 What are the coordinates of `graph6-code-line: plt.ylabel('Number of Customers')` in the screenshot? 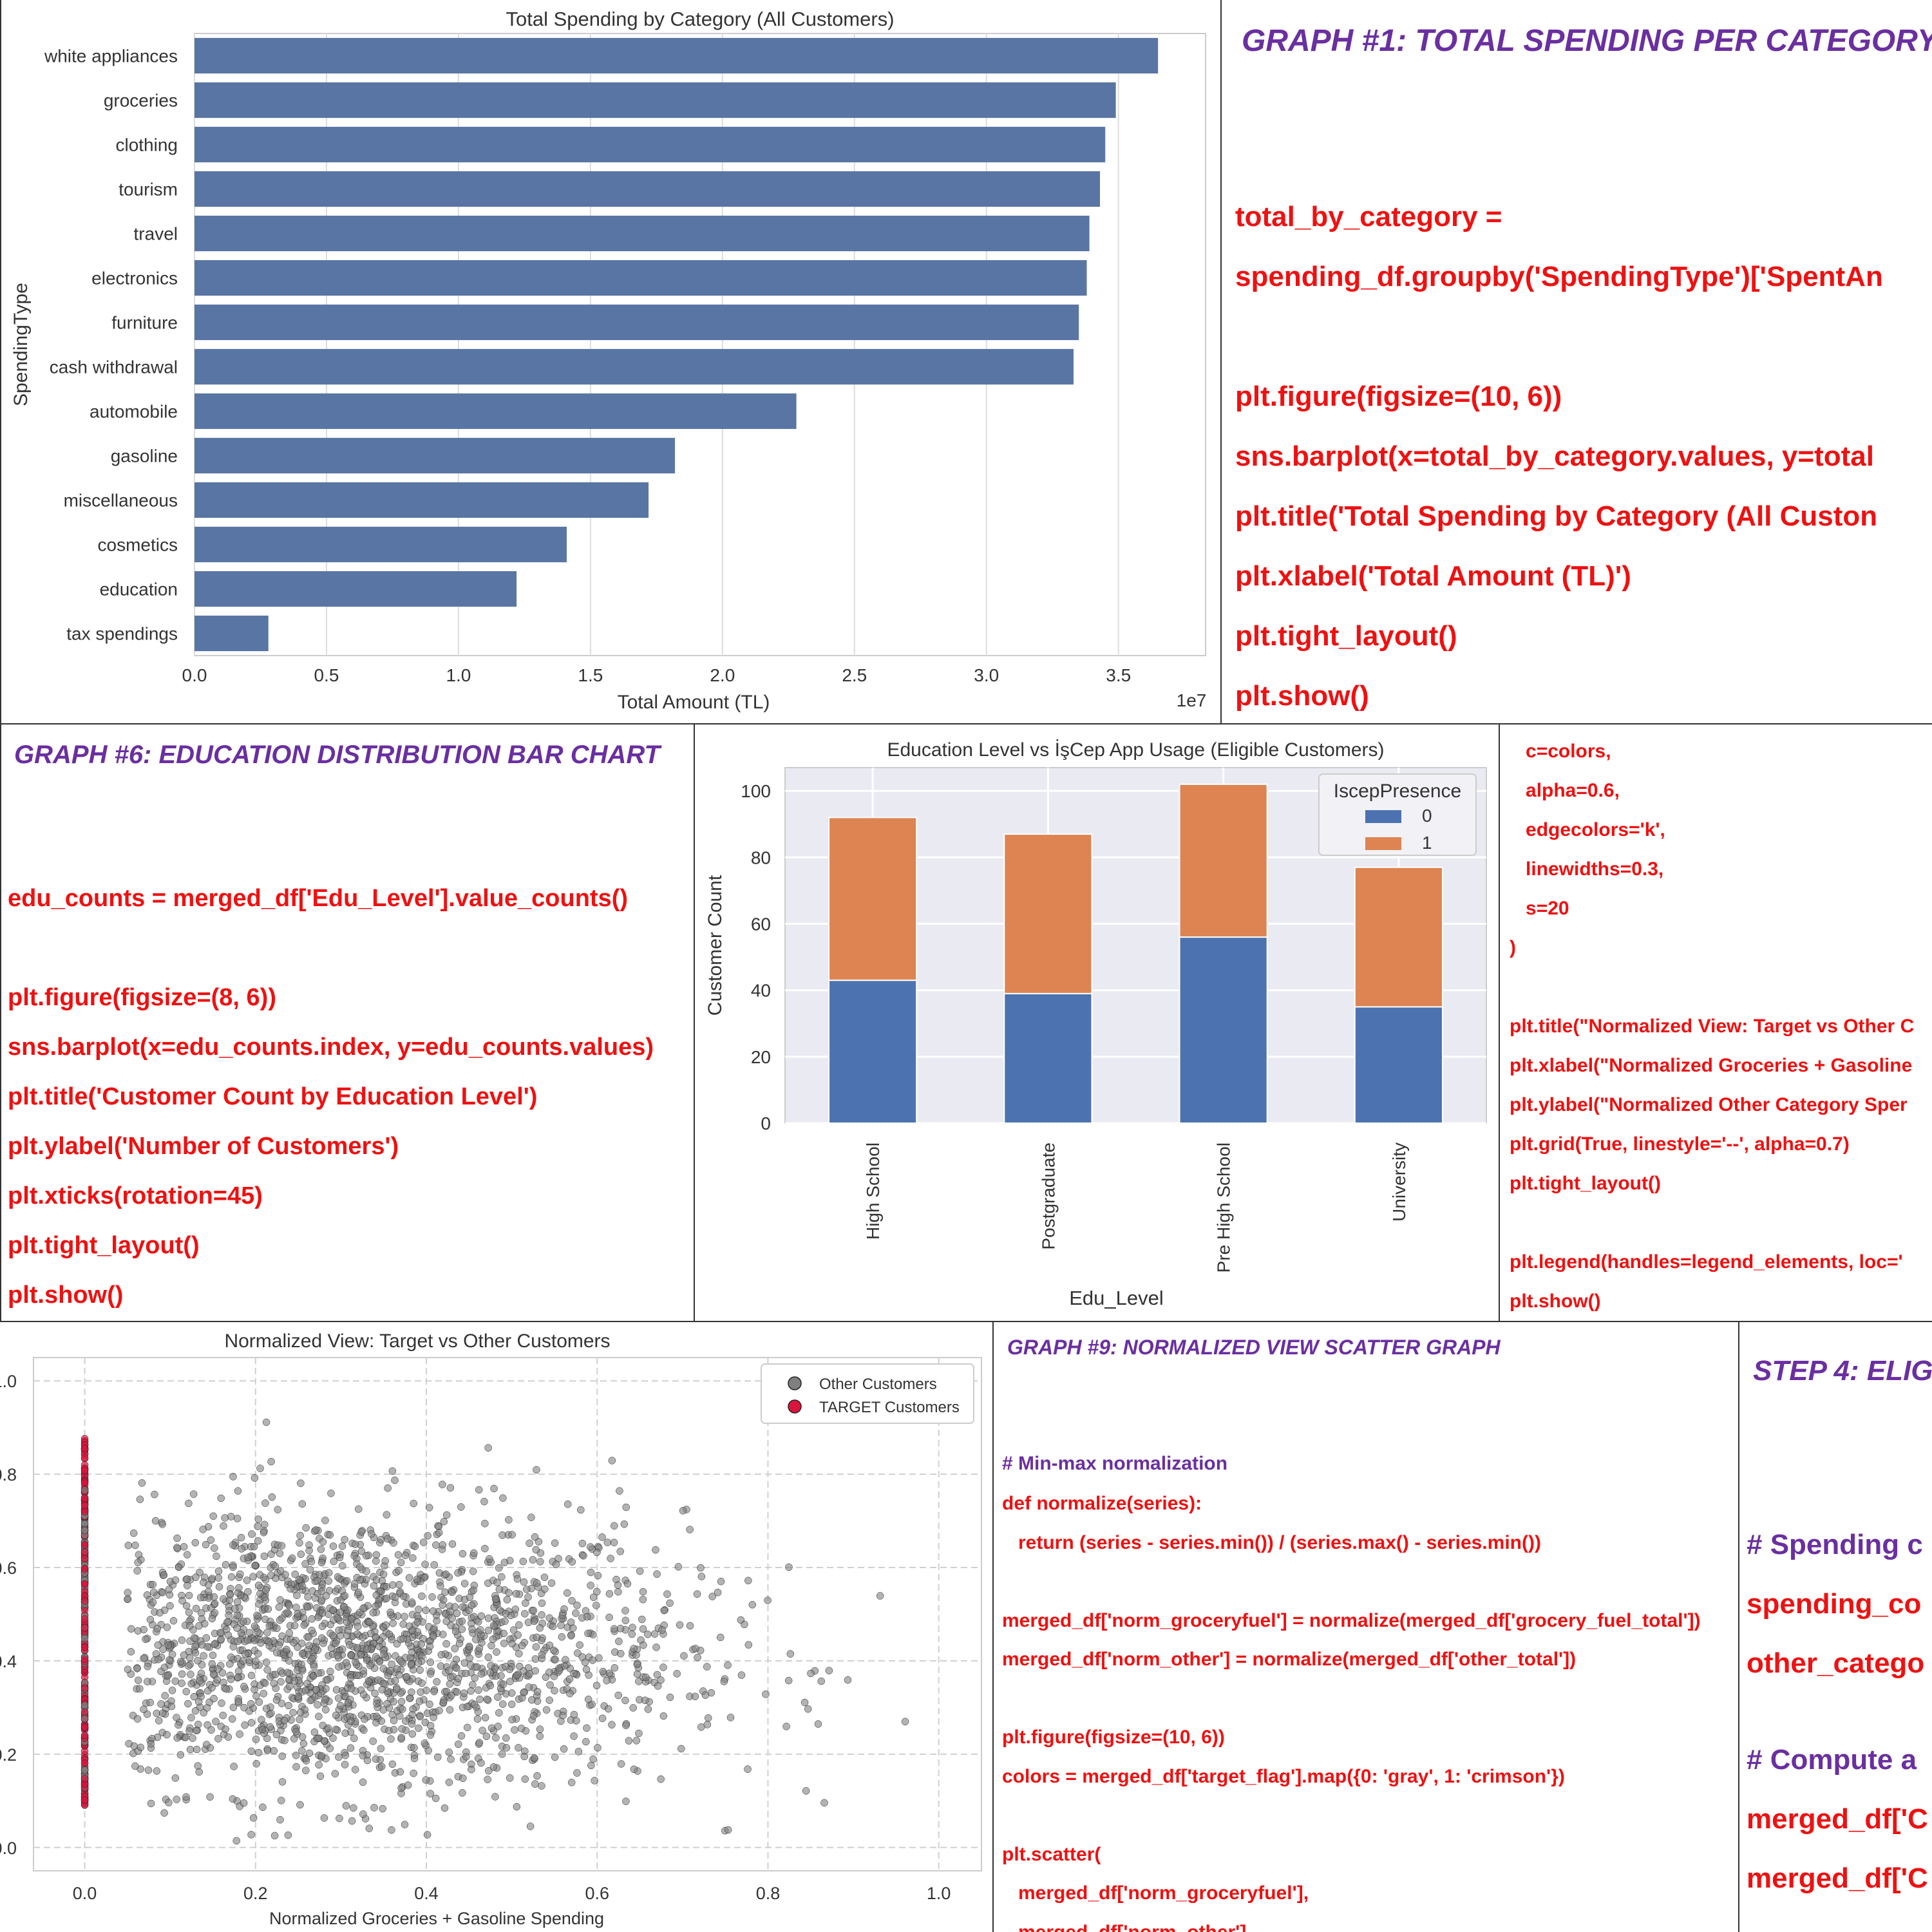 It's located at (203, 1146).